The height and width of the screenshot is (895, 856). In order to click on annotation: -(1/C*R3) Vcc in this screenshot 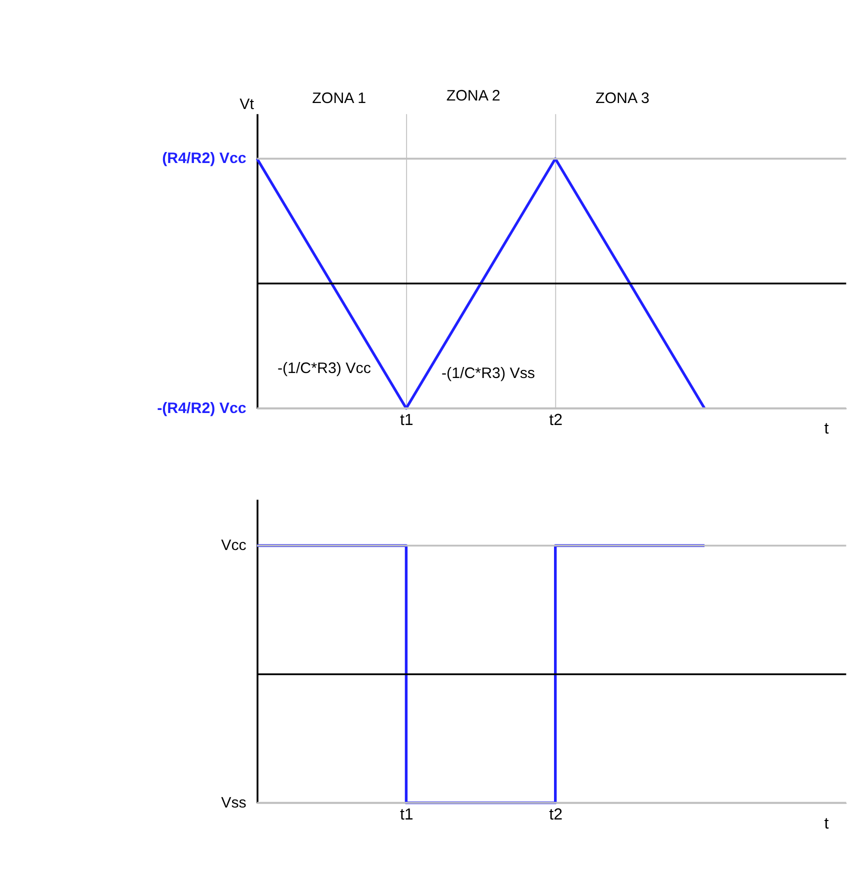, I will do `click(324, 368)`.